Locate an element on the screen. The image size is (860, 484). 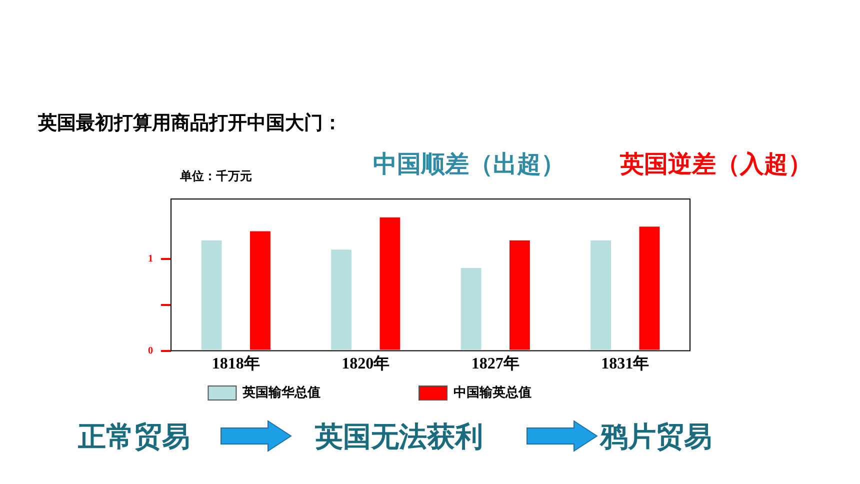
y-tick-label: 0 is located at coordinates (150, 350).